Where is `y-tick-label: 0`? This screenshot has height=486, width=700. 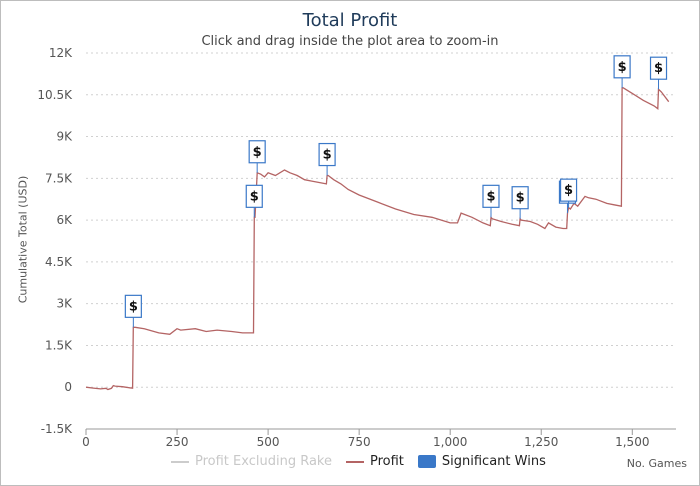 y-tick-label: 0 is located at coordinates (68, 387).